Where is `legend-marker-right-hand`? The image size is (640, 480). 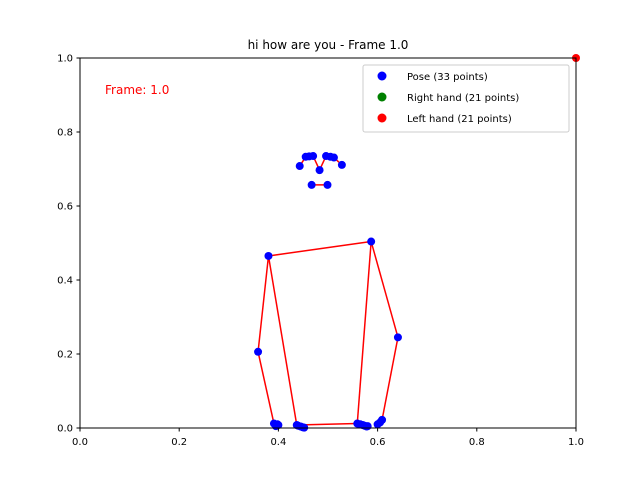 legend-marker-right-hand is located at coordinates (382, 97).